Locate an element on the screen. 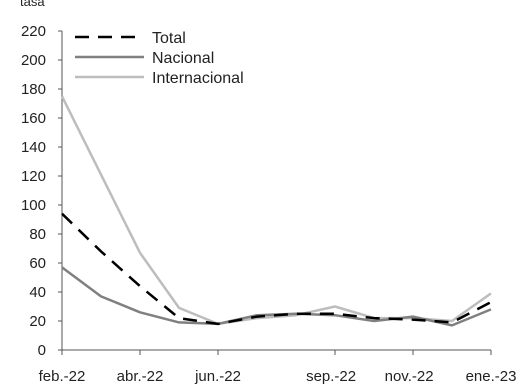 The height and width of the screenshot is (387, 521). y-tick-label: 0 is located at coordinates (42, 350).